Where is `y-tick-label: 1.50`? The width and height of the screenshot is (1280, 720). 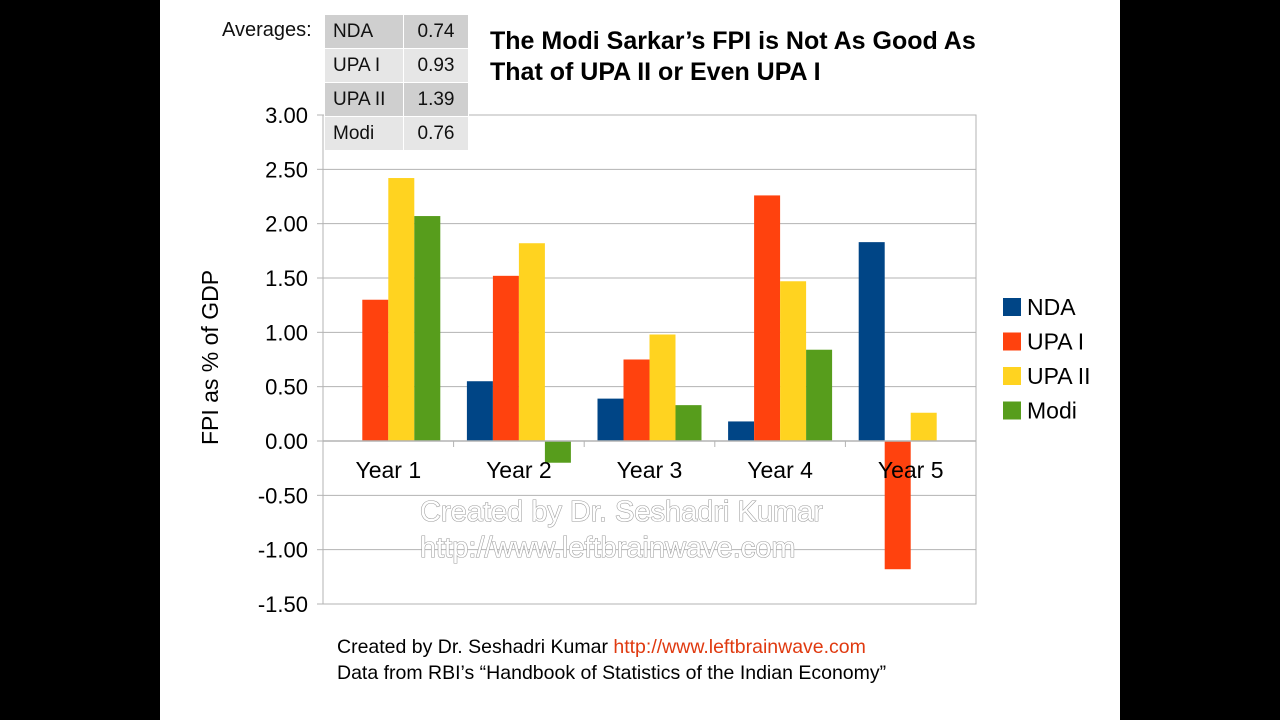
y-tick-label: 1.50 is located at coordinates (286, 278).